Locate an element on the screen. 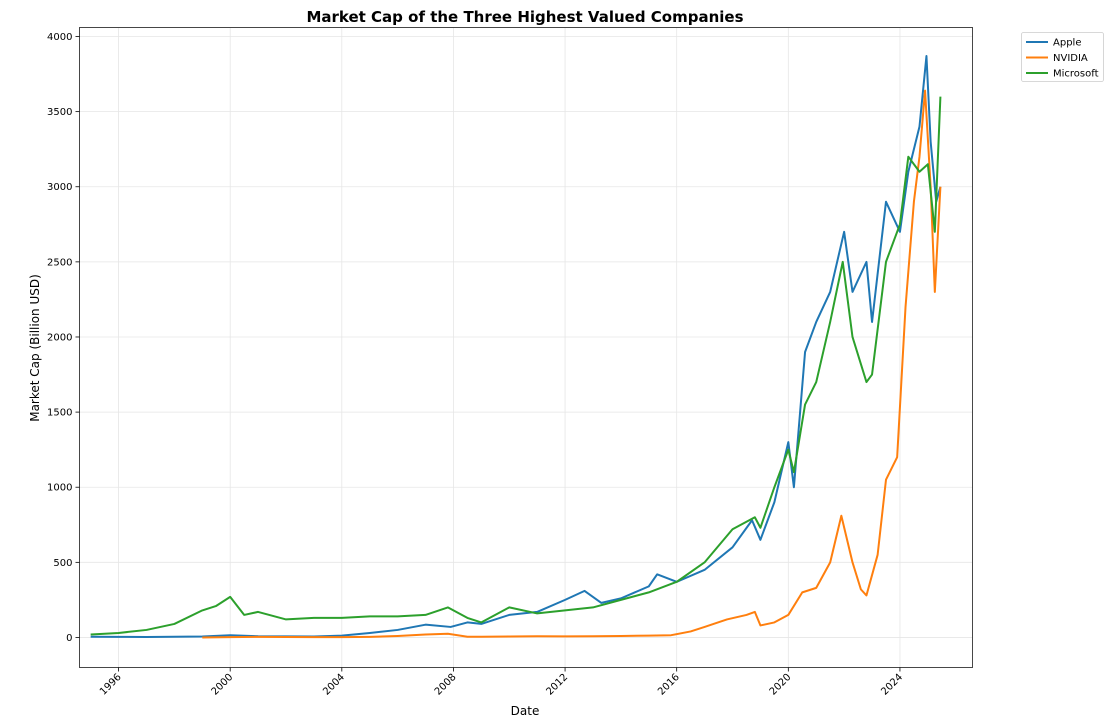 The width and height of the screenshot is (1116, 725). legend-box is located at coordinates (1062, 57).